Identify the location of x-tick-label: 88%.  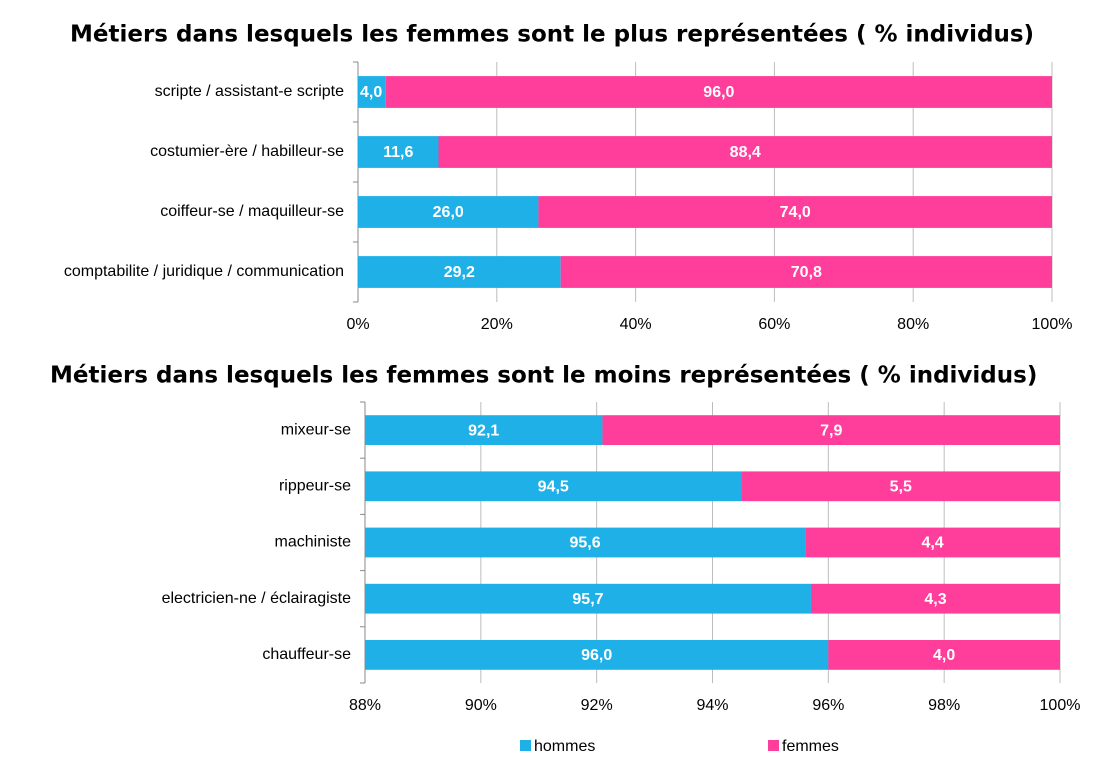
(365, 705).